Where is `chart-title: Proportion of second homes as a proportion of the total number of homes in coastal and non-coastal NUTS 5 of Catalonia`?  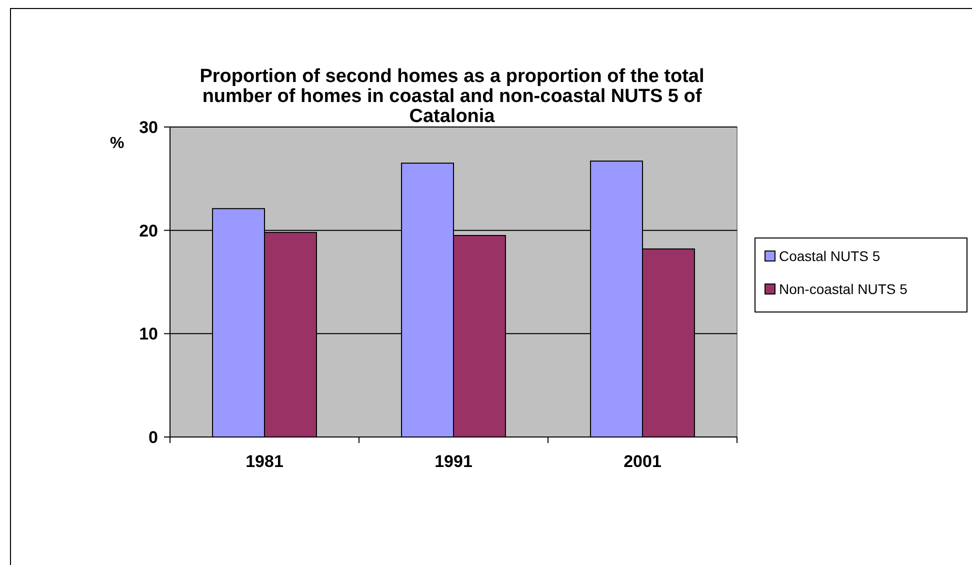 chart-title: Proportion of second homes as a proportion of the total number of homes in coastal and non-coastal NUTS 5 of Catalonia is located at coordinates (452, 96).